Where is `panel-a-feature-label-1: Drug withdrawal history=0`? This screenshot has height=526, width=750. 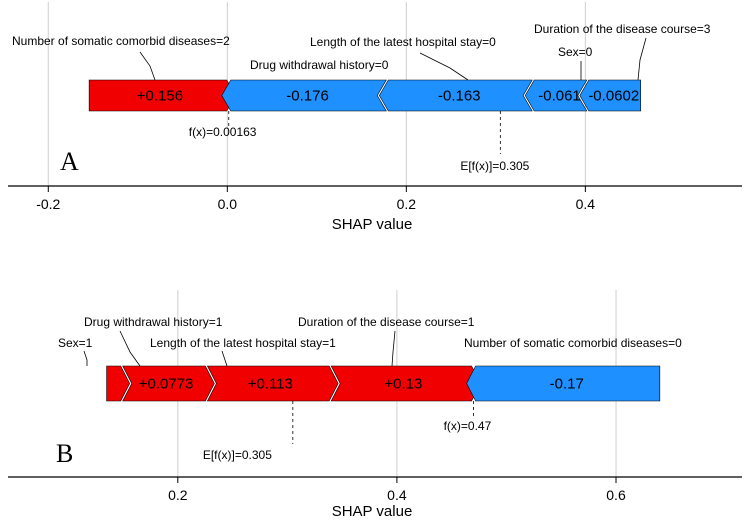 panel-a-feature-label-1: Drug withdrawal history=0 is located at coordinates (319, 65).